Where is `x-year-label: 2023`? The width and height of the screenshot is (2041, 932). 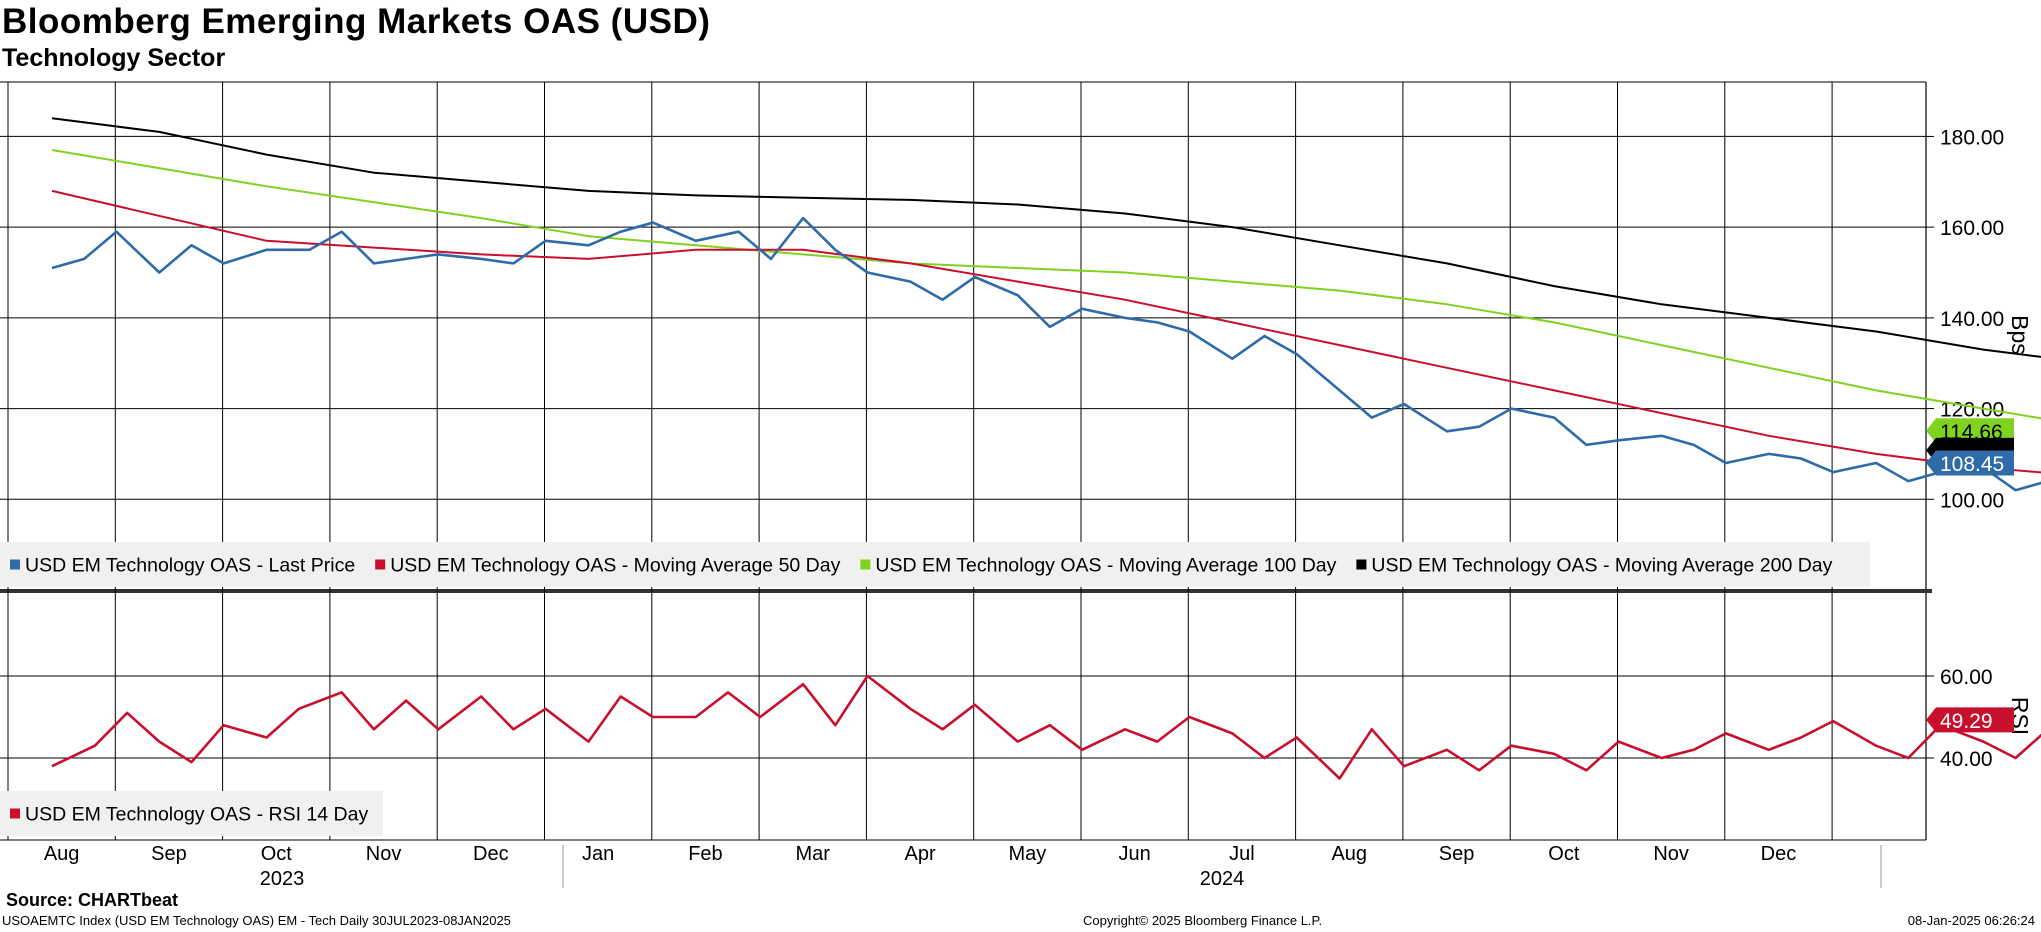
x-year-label: 2023 is located at coordinates (282, 879).